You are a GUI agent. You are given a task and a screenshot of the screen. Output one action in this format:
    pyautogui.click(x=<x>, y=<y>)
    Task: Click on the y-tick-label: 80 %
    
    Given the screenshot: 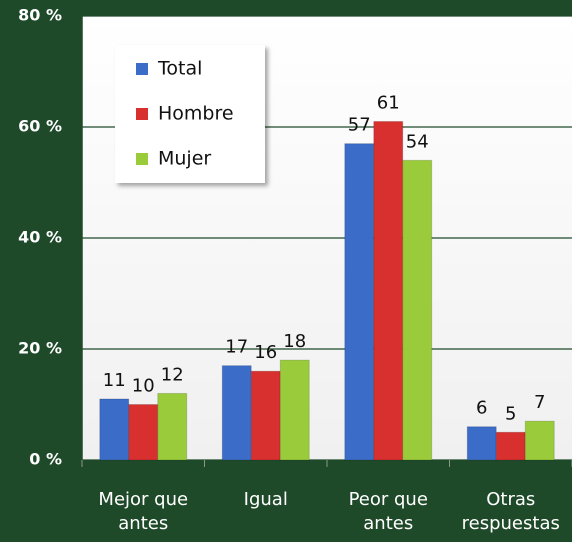 What is the action you would take?
    pyautogui.click(x=40, y=15)
    